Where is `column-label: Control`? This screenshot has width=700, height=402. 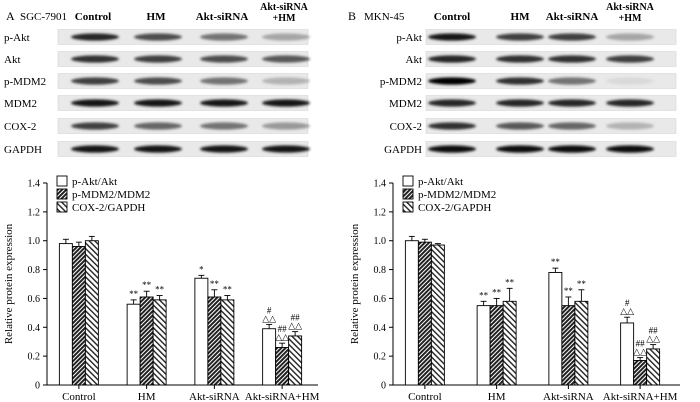
column-label: Control is located at coordinates (93, 17).